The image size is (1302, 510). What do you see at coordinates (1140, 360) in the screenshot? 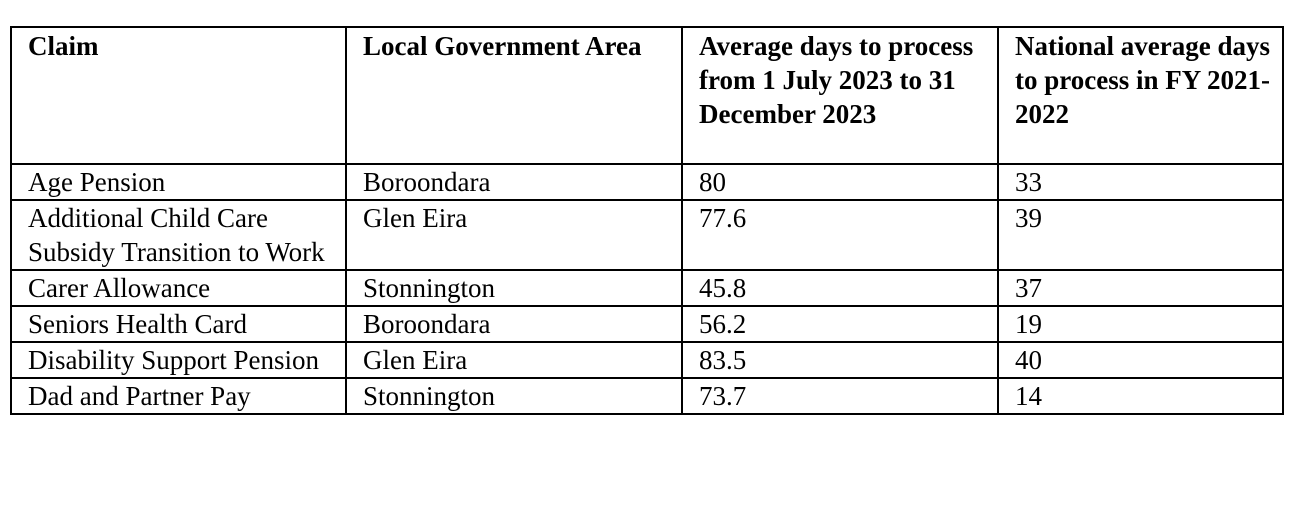
I see `cell-national-average: 40` at bounding box center [1140, 360].